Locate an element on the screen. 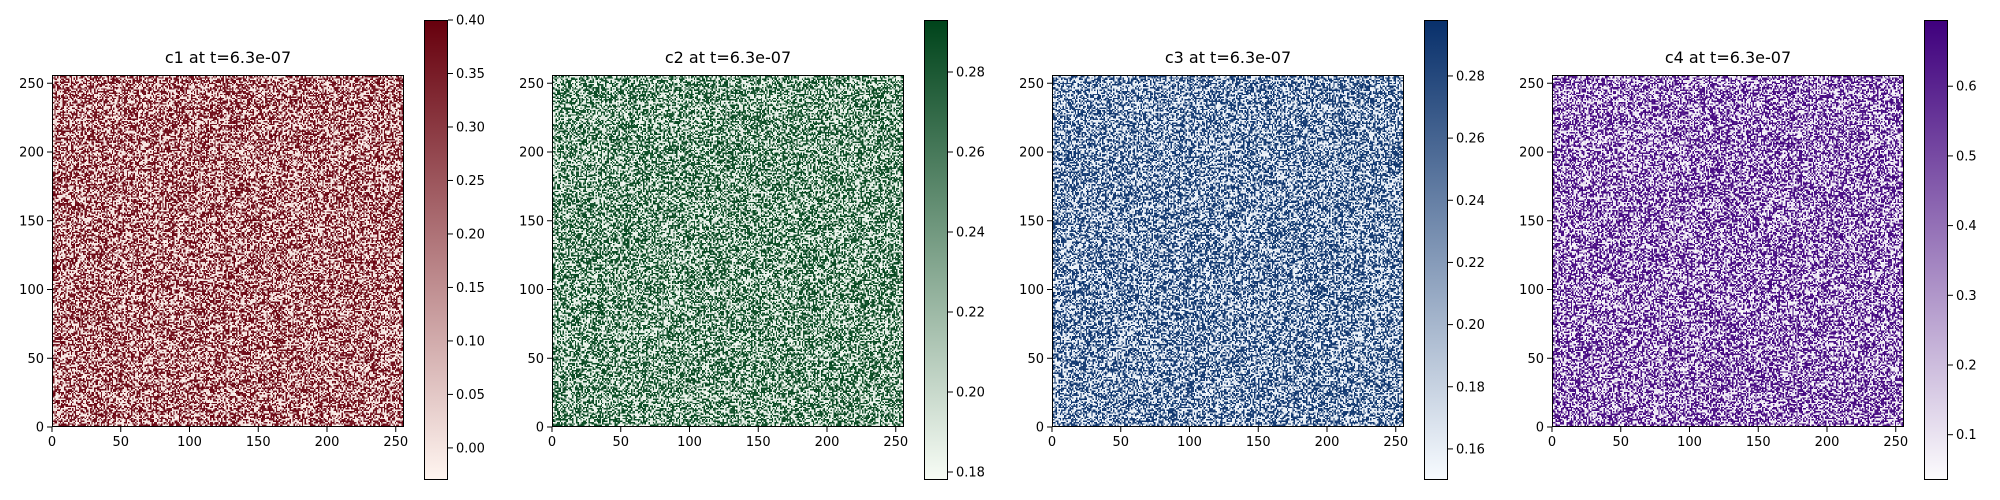 This screenshot has height=500, width=2000. colorbar-tick-label: 0.00 is located at coordinates (470, 448).